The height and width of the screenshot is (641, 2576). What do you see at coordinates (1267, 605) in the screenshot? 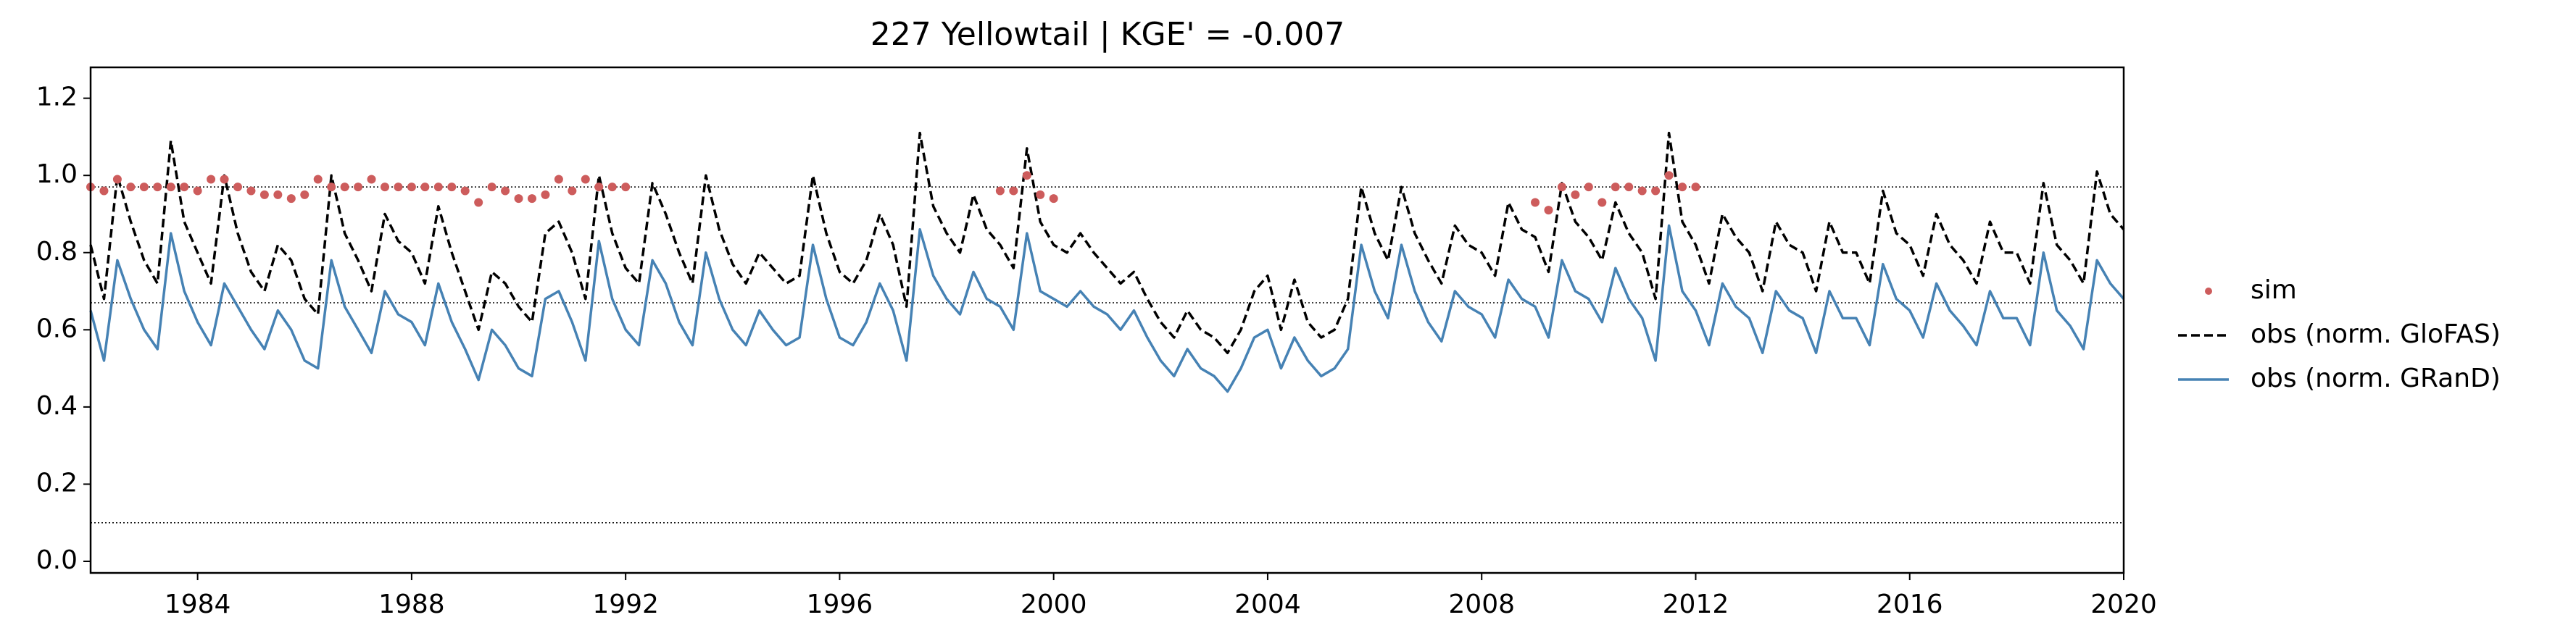
I see `x-tick-label: 2004` at bounding box center [1267, 605].